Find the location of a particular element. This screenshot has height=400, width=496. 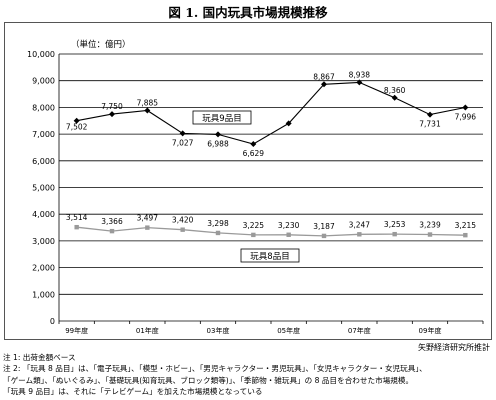

data-label: 3,253 is located at coordinates (395, 224).